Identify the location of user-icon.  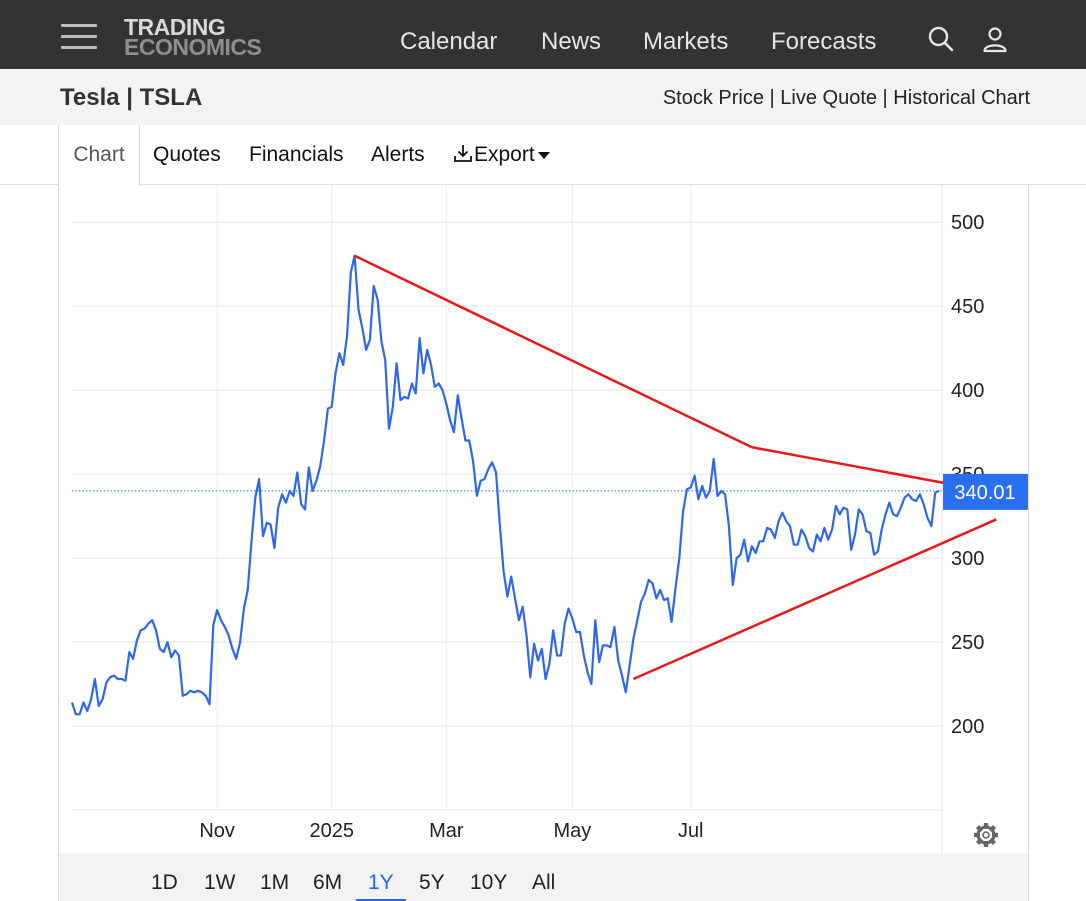
(995, 39).